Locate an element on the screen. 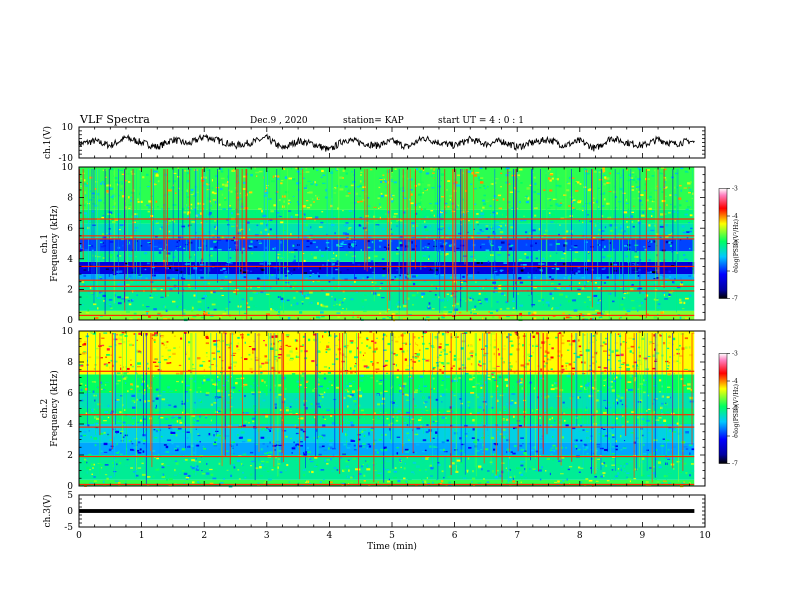  spectrogram-line is located at coordinates (387, 286).